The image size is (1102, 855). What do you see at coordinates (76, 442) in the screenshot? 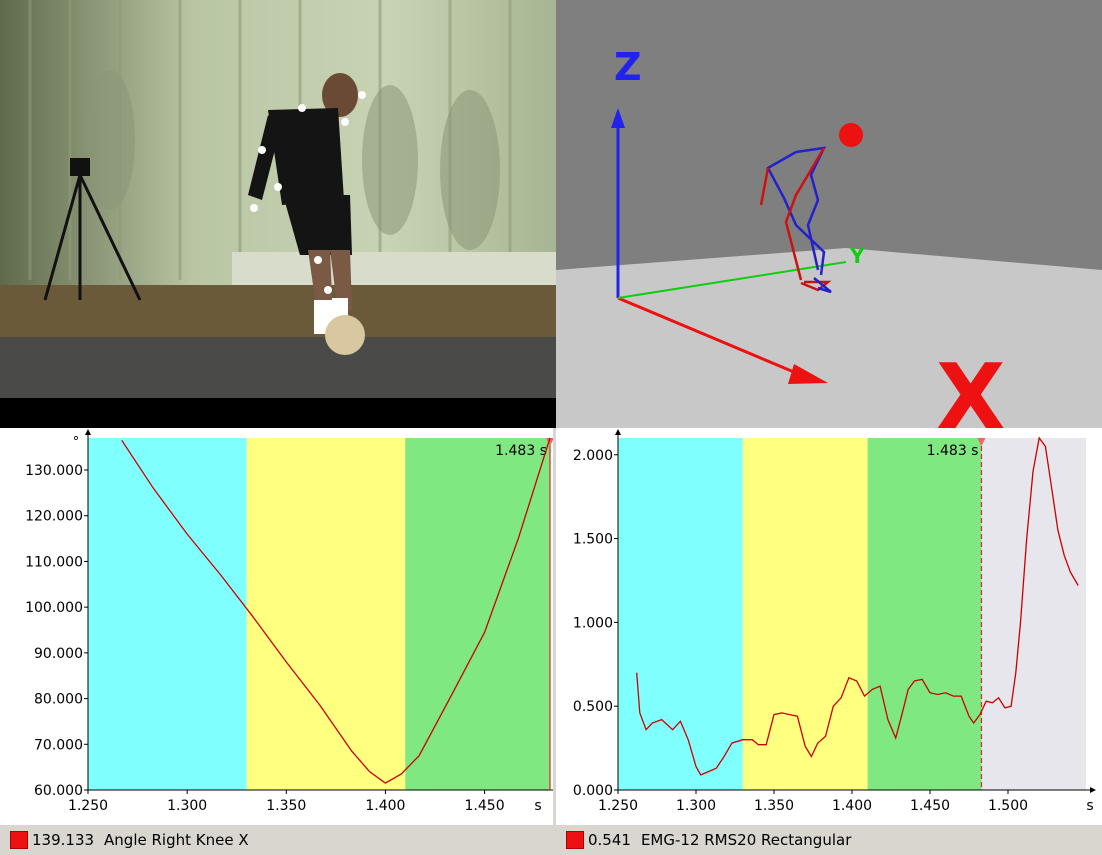
I see `y-unit-label: °` at bounding box center [76, 442].